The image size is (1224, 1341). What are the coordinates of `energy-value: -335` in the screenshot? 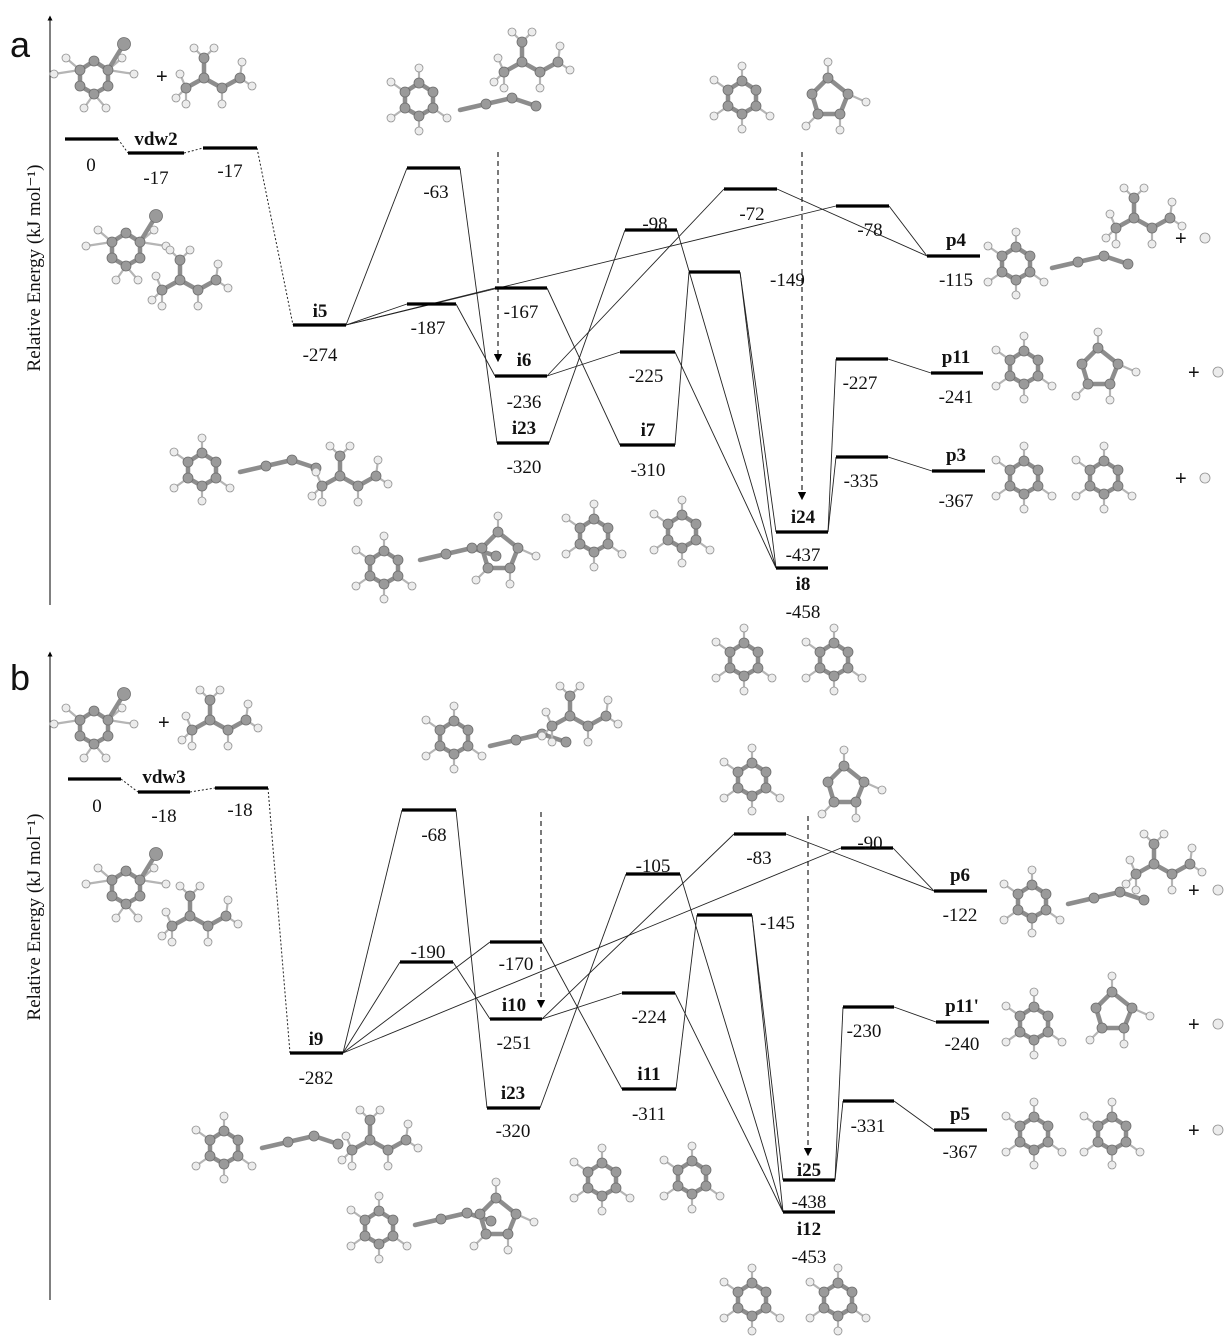 It's located at (861, 481).